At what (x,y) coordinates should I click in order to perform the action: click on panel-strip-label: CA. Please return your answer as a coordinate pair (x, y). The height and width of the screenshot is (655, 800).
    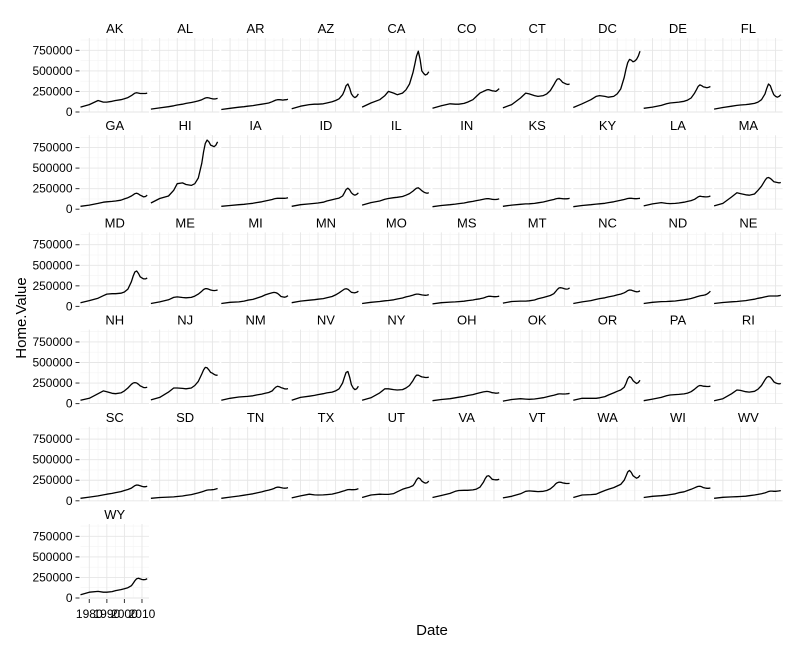
    Looking at the image, I should click on (396, 28).